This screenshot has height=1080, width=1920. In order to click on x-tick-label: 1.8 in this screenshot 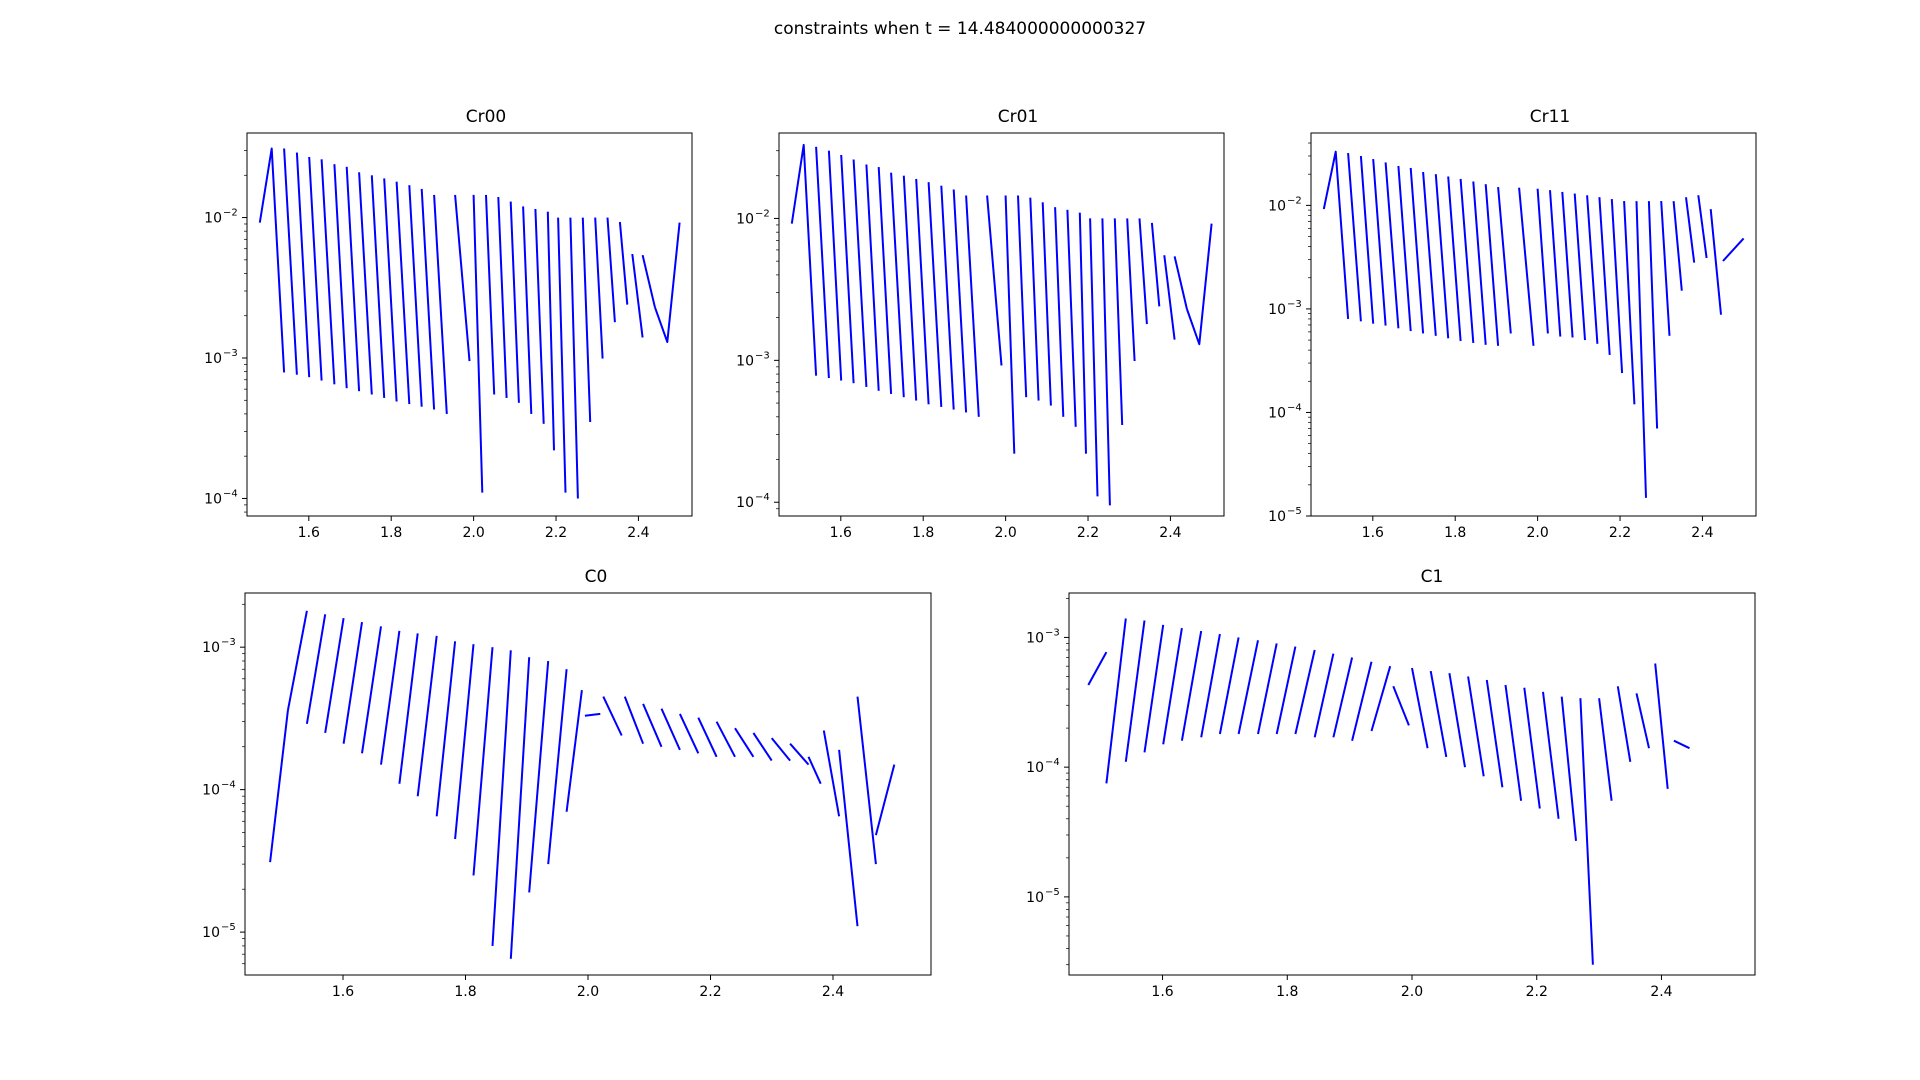, I will do `click(391, 533)`.